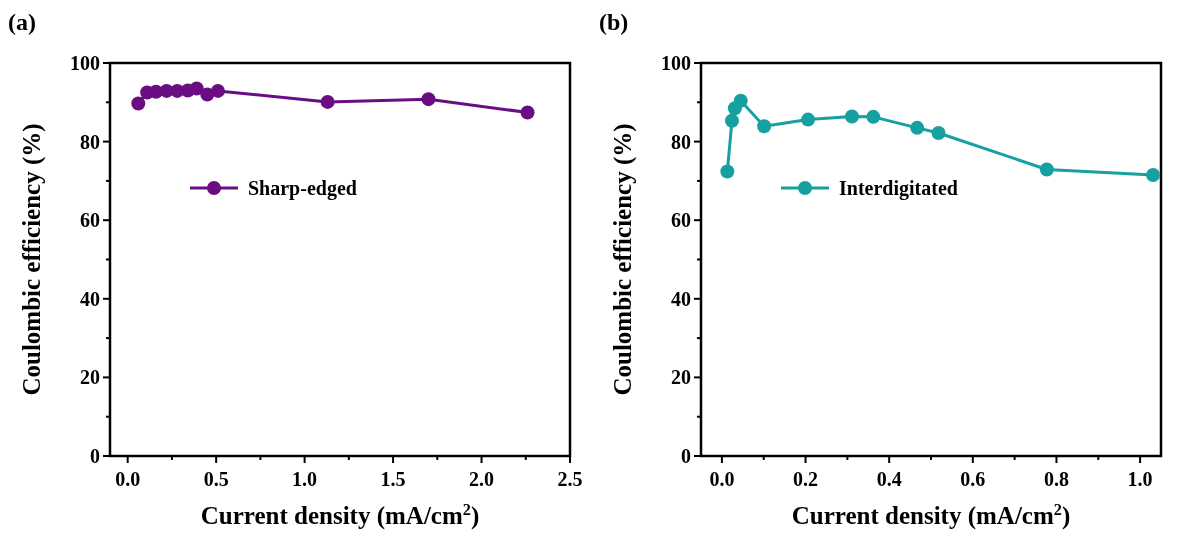 The width and height of the screenshot is (1181, 538). What do you see at coordinates (570, 479) in the screenshot?
I see `x-tick-label: 2.5` at bounding box center [570, 479].